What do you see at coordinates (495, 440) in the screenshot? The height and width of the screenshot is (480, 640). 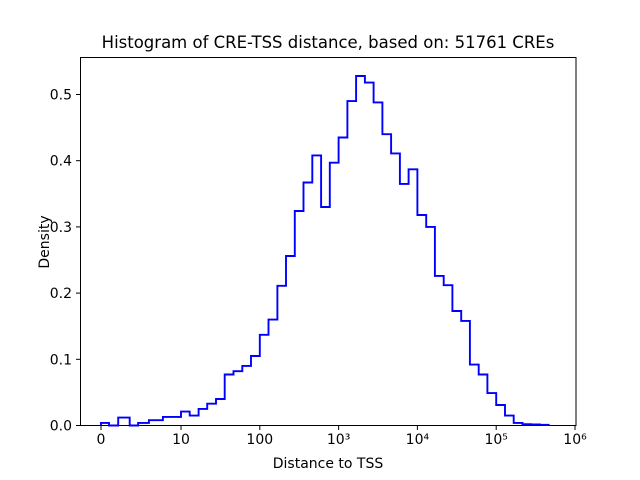 I see `x-tick-label: 10⁵` at bounding box center [495, 440].